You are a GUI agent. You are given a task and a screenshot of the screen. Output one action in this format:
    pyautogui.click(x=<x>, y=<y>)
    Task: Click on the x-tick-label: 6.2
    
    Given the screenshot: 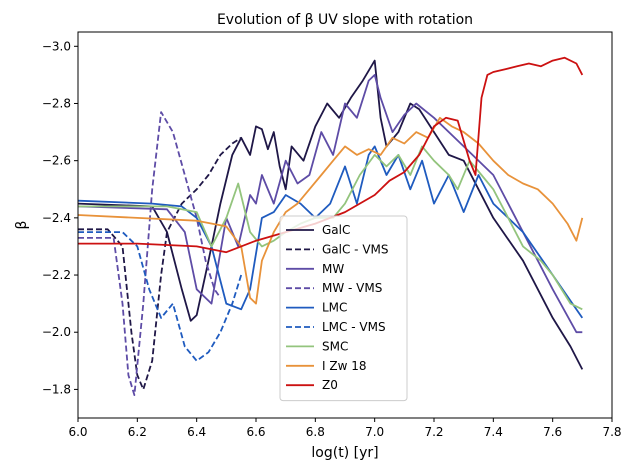 What is the action you would take?
    pyautogui.click(x=137, y=432)
    